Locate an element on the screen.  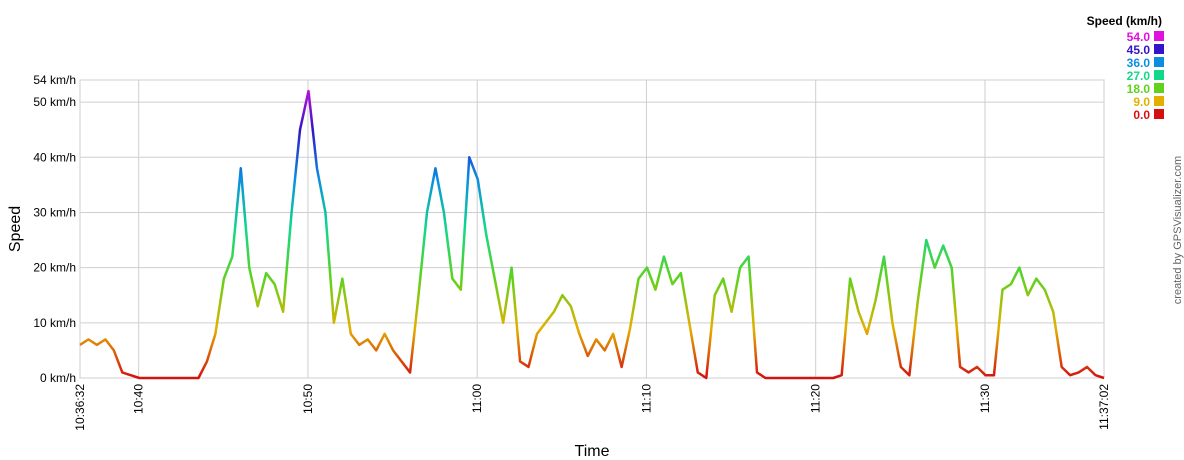
legend-label: 36.0 is located at coordinates (1139, 63).